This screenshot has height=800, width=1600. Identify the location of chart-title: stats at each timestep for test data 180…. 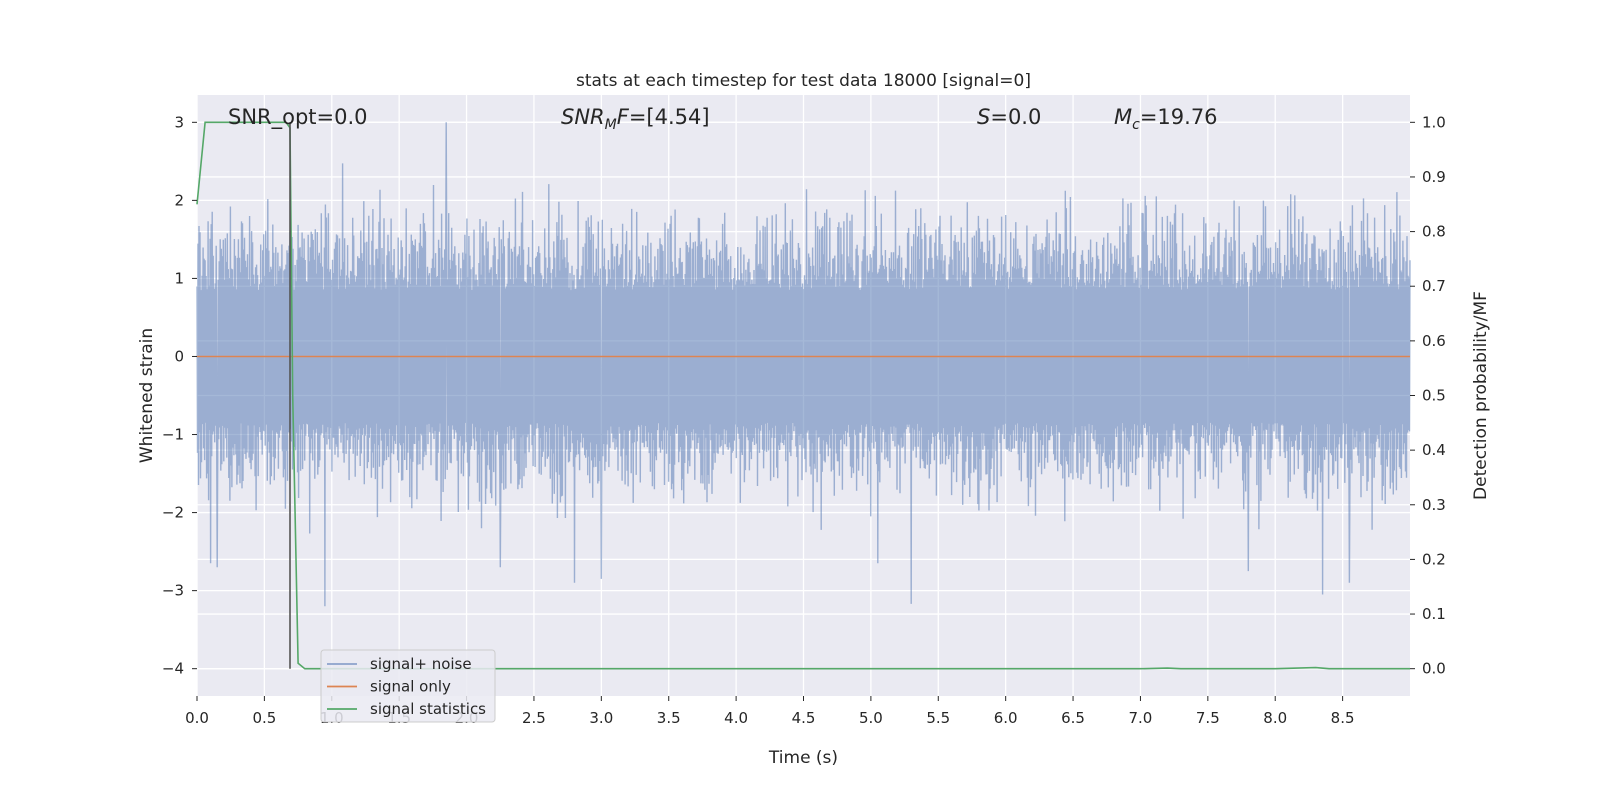
(803, 81).